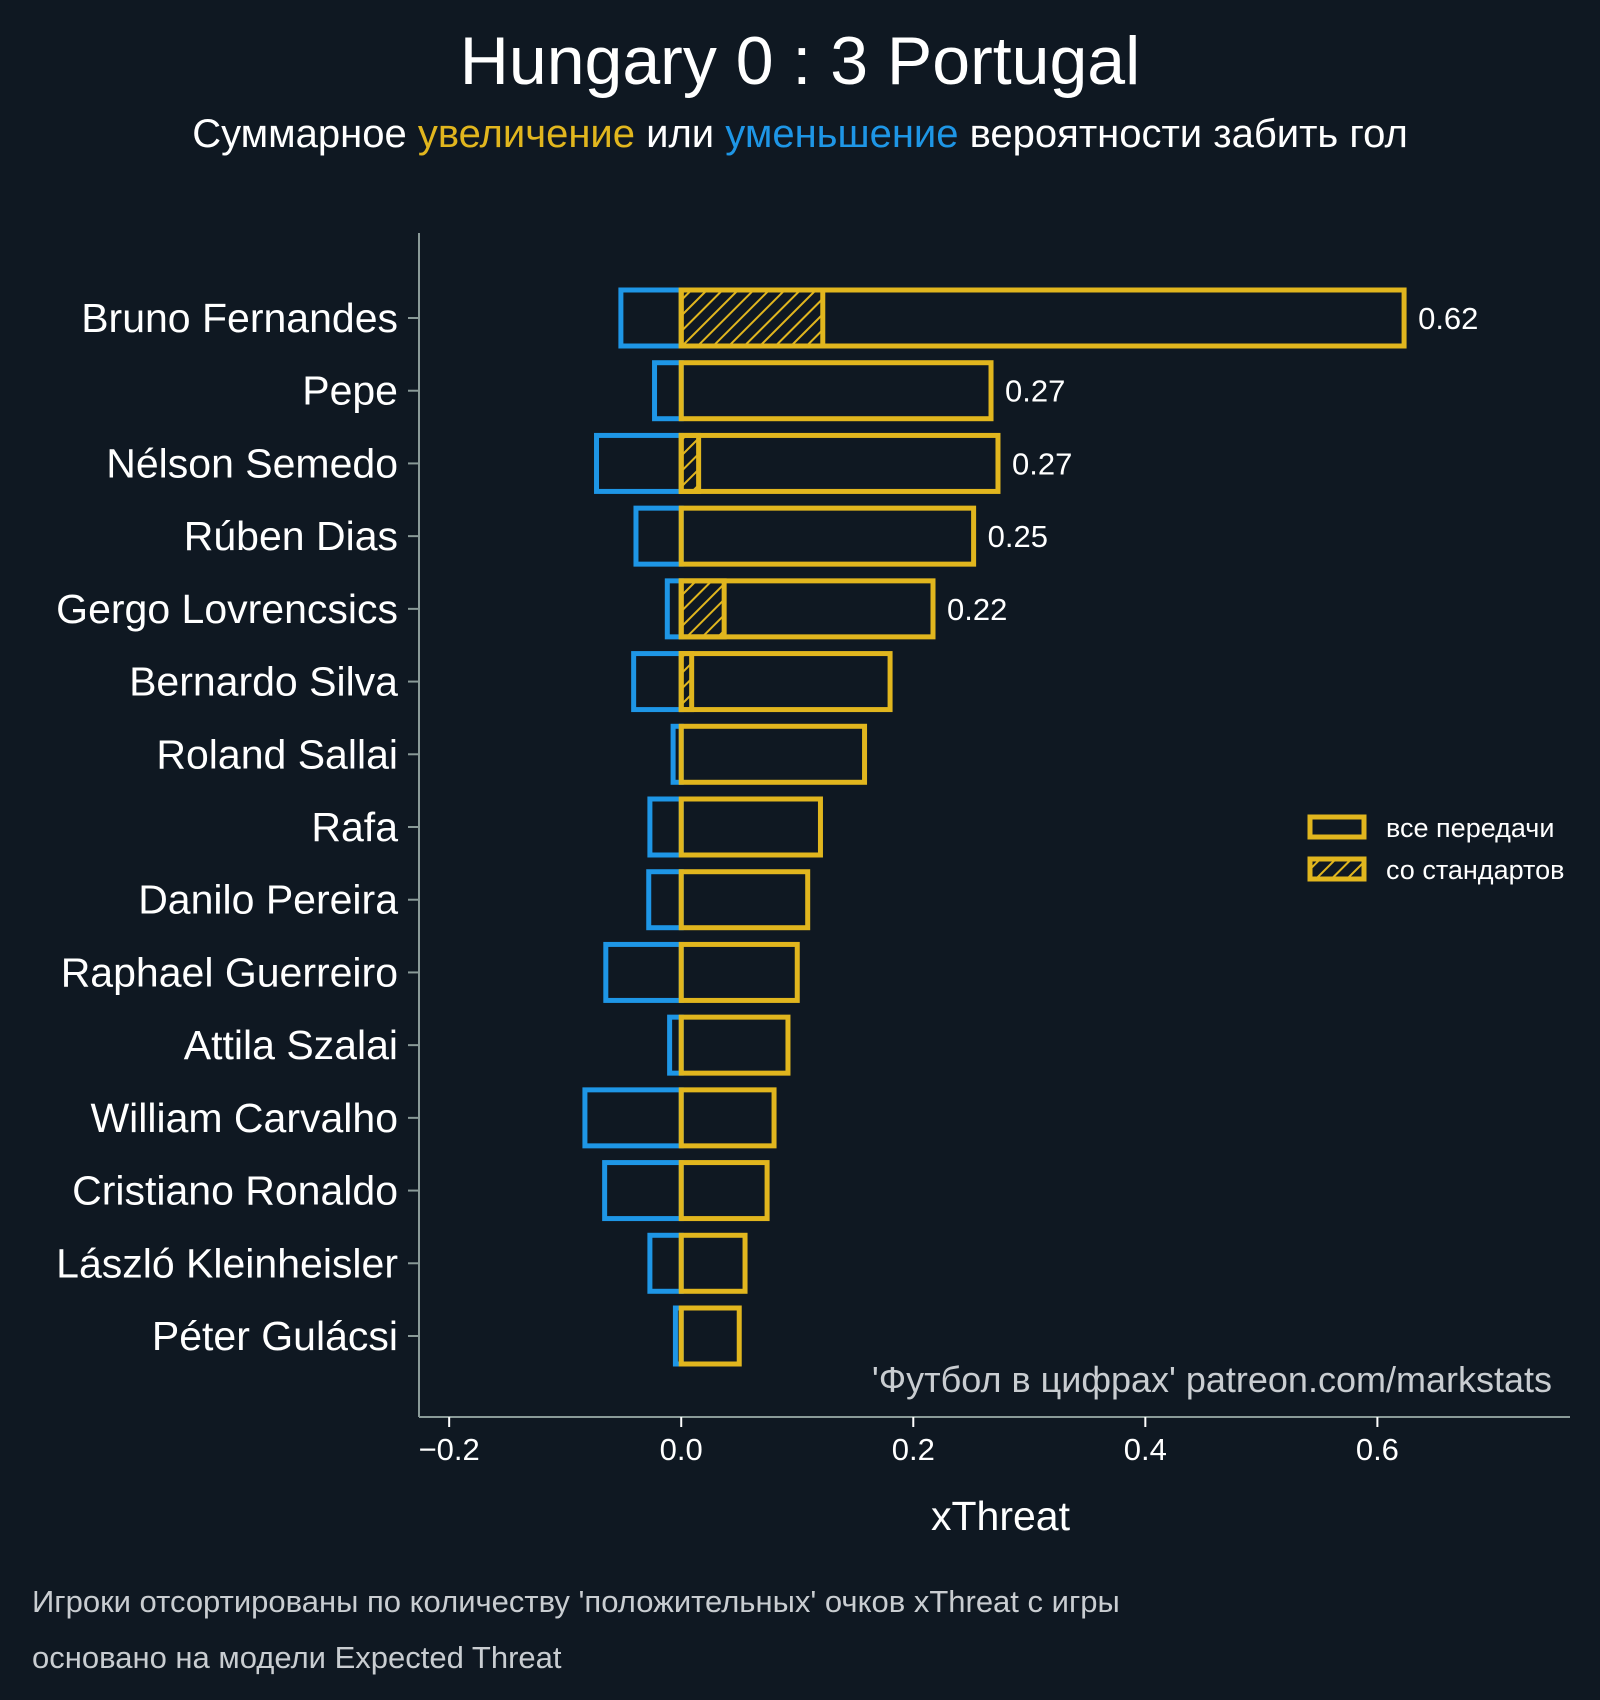  What do you see at coordinates (1448, 318) in the screenshot?
I see `value-label: 0.62` at bounding box center [1448, 318].